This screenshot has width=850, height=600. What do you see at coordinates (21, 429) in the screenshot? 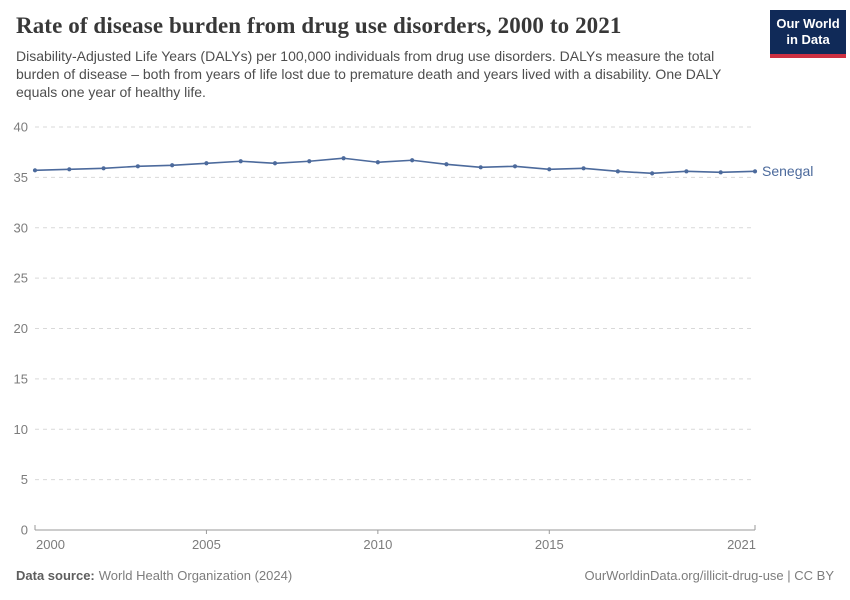
I see `y-axis-label: 10` at bounding box center [21, 429].